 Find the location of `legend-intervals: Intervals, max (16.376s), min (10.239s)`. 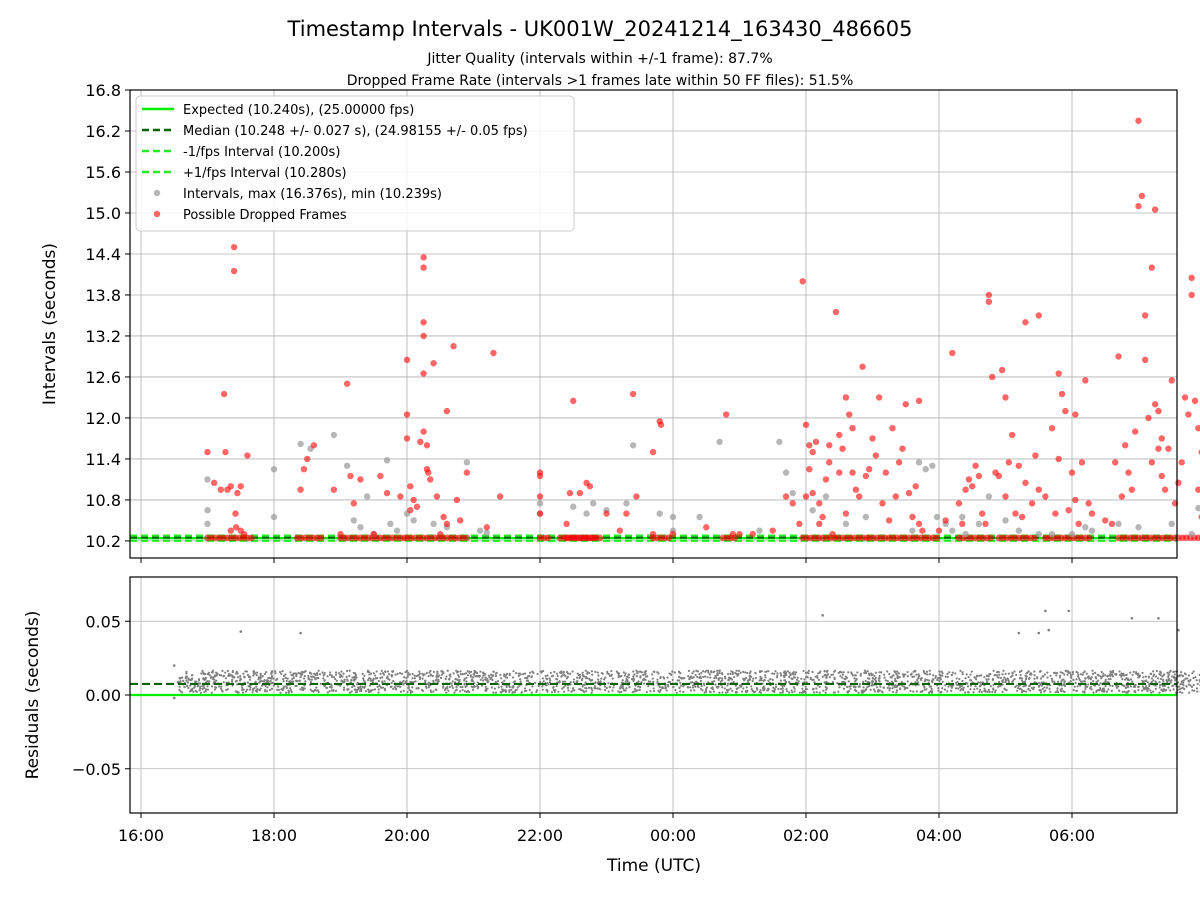

legend-intervals: Intervals, max (16.376s), min (10.239s) is located at coordinates (312, 194).